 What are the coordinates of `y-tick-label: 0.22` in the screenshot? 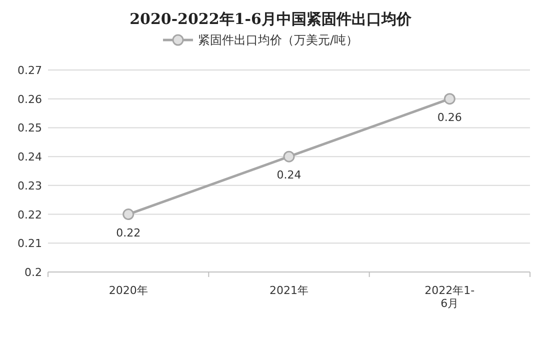 It's located at (30, 215).